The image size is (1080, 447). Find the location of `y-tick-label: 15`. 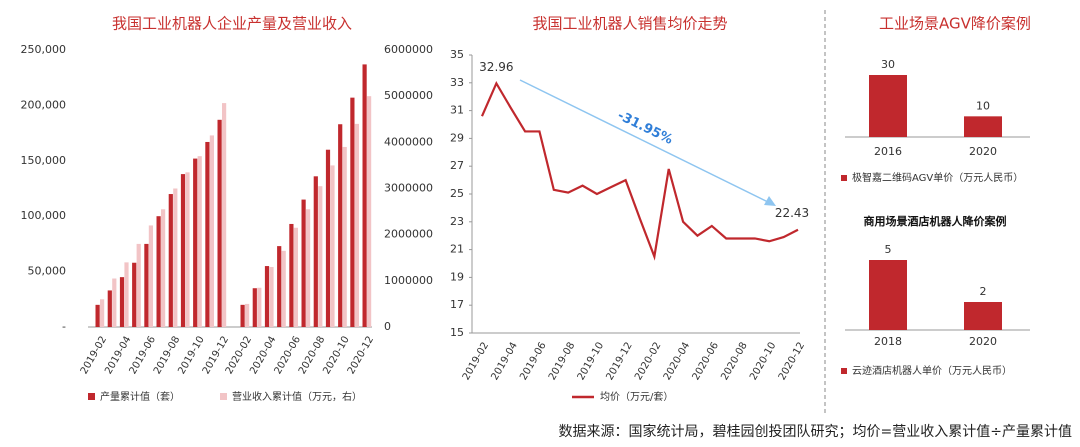

y-tick-label: 15 is located at coordinates (457, 332).